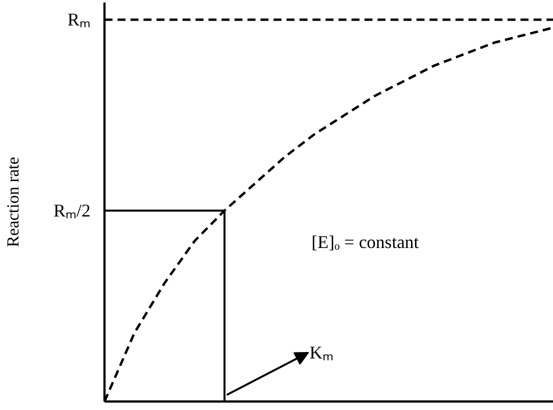  What do you see at coordinates (12, 202) in the screenshot?
I see `y-axis-title: Reaction rate` at bounding box center [12, 202].